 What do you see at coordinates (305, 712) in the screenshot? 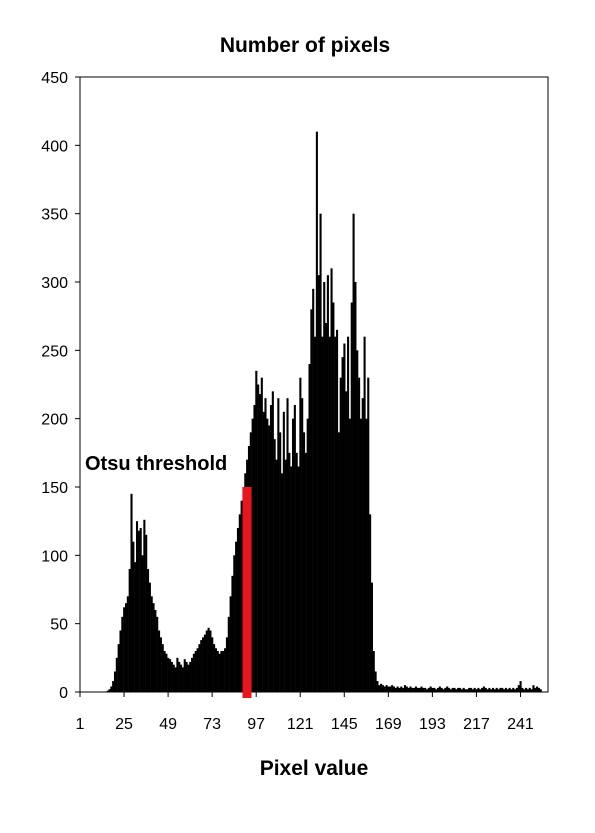
I see `x-axis: 1 25 49 73 97 121 145 169 193 217 241` at bounding box center [305, 712].